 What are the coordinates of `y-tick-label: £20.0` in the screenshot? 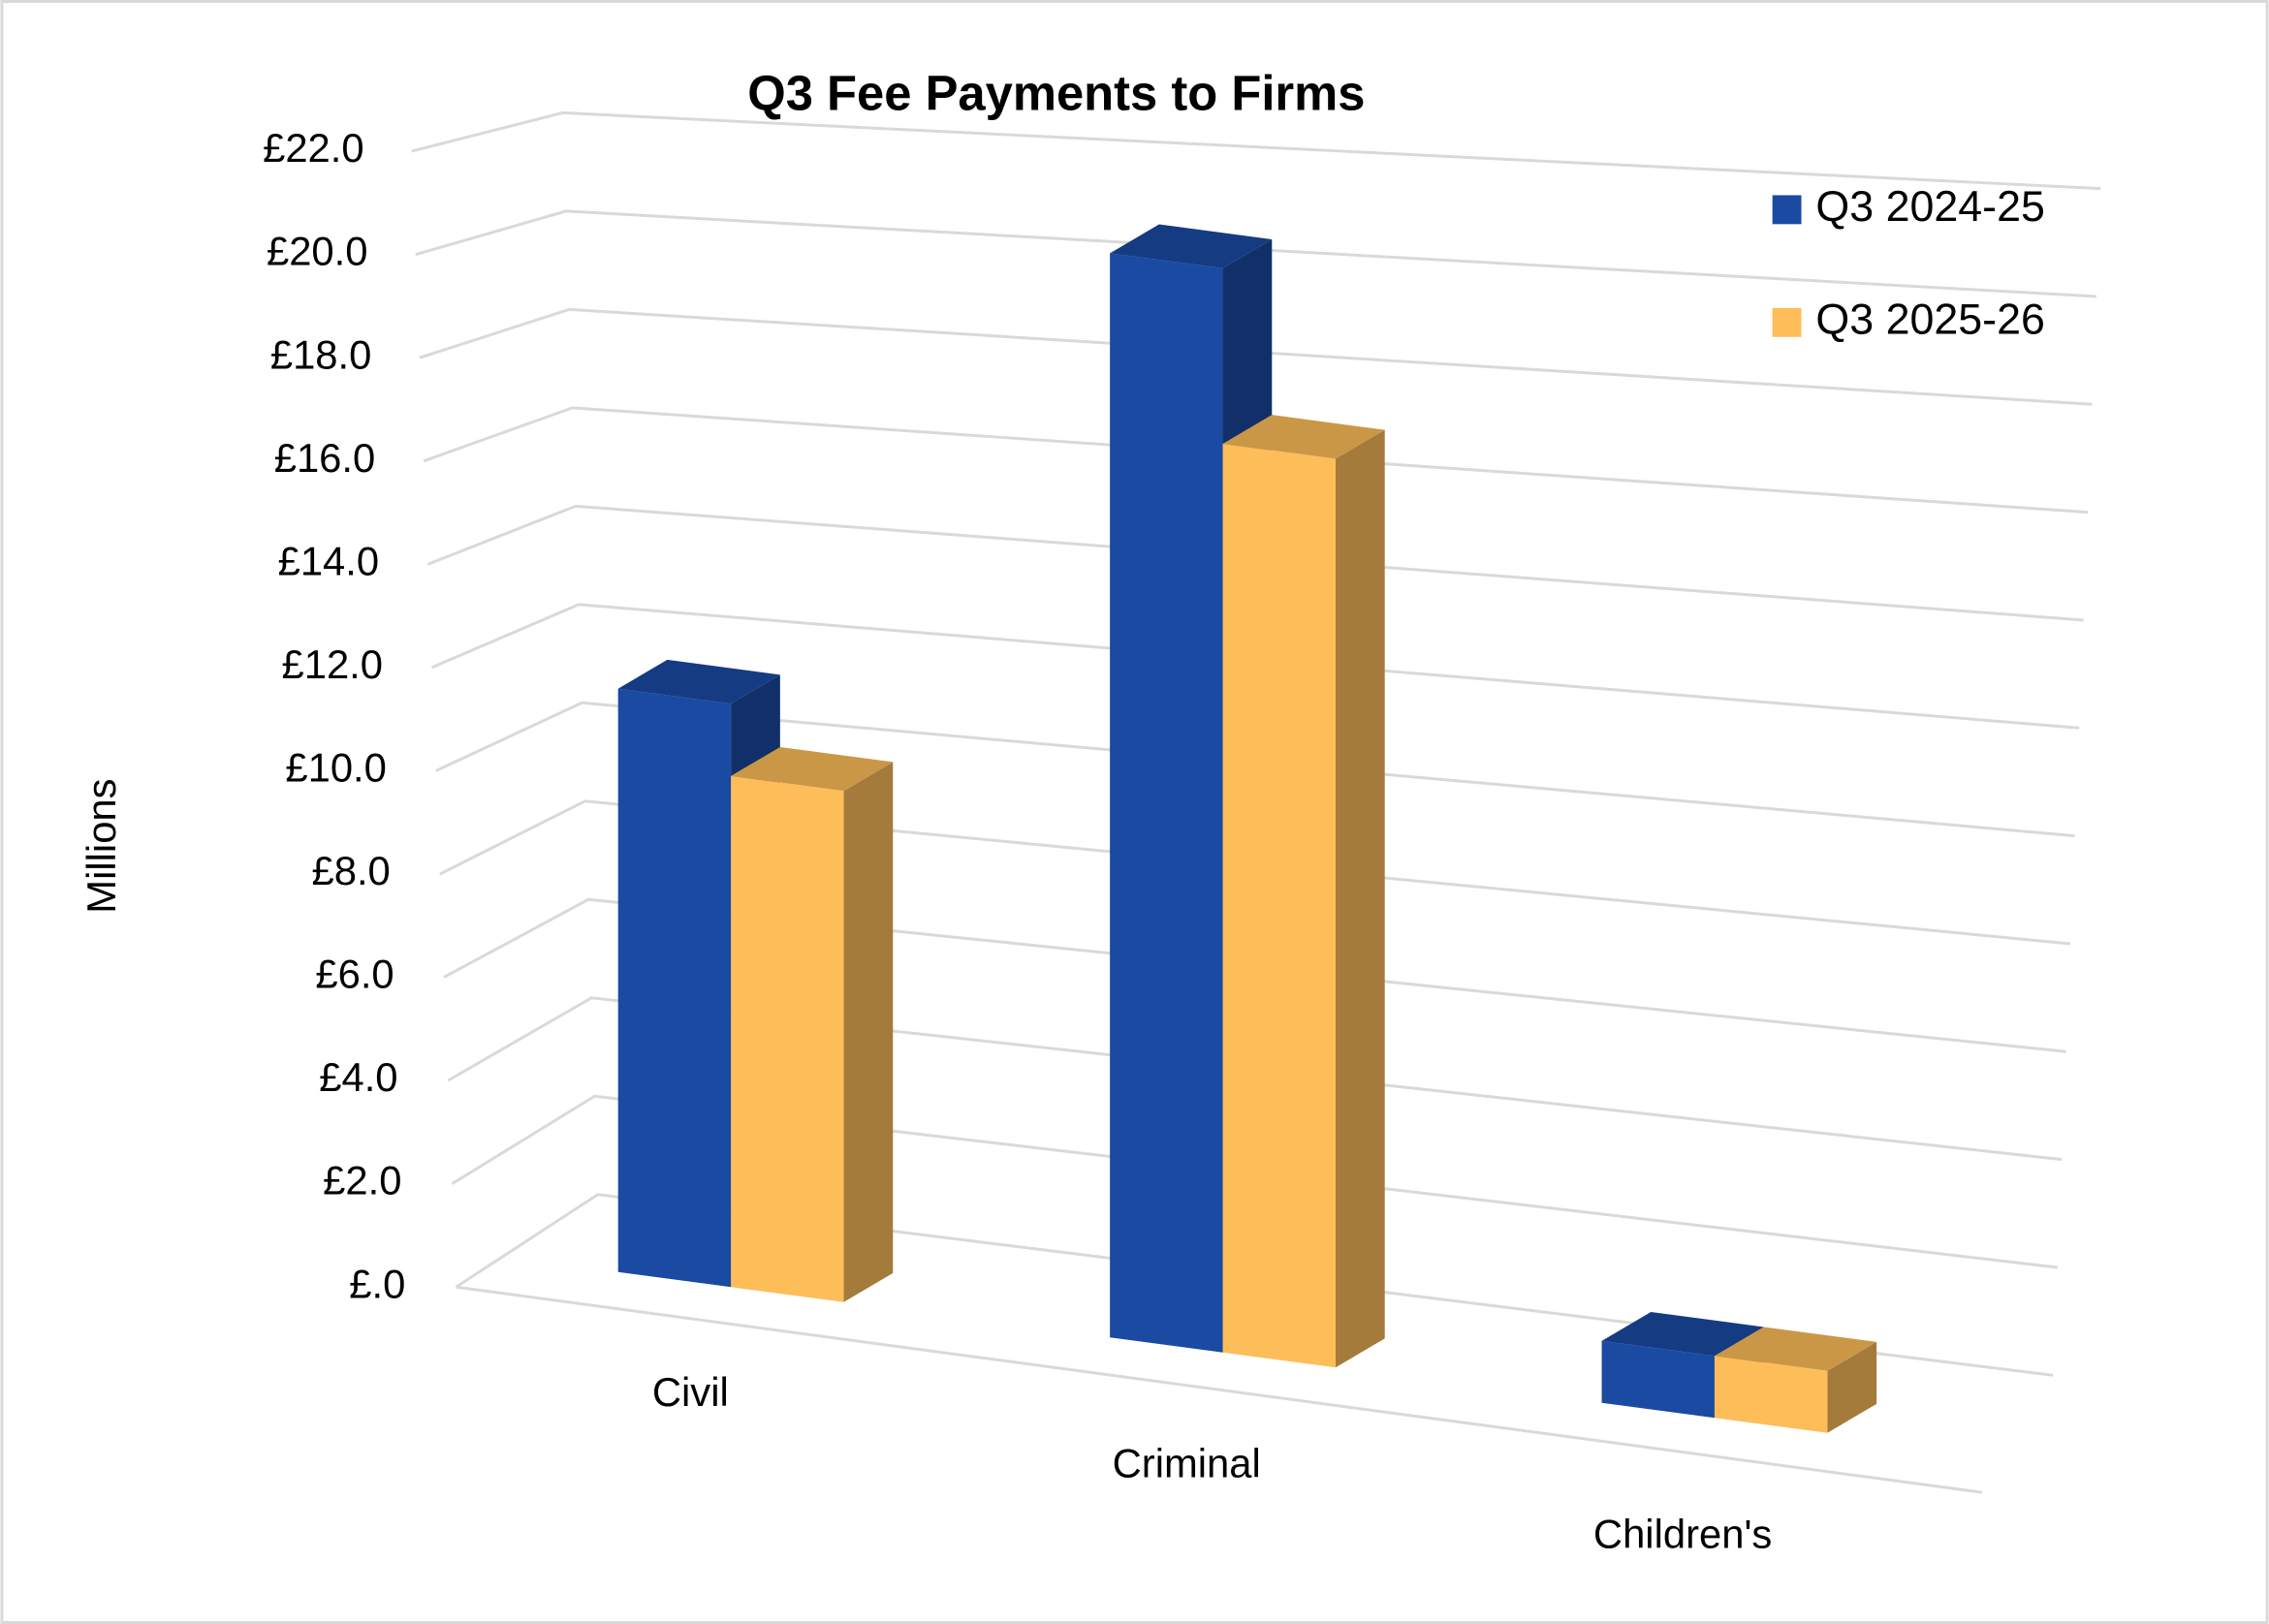 It's located at (317, 251).